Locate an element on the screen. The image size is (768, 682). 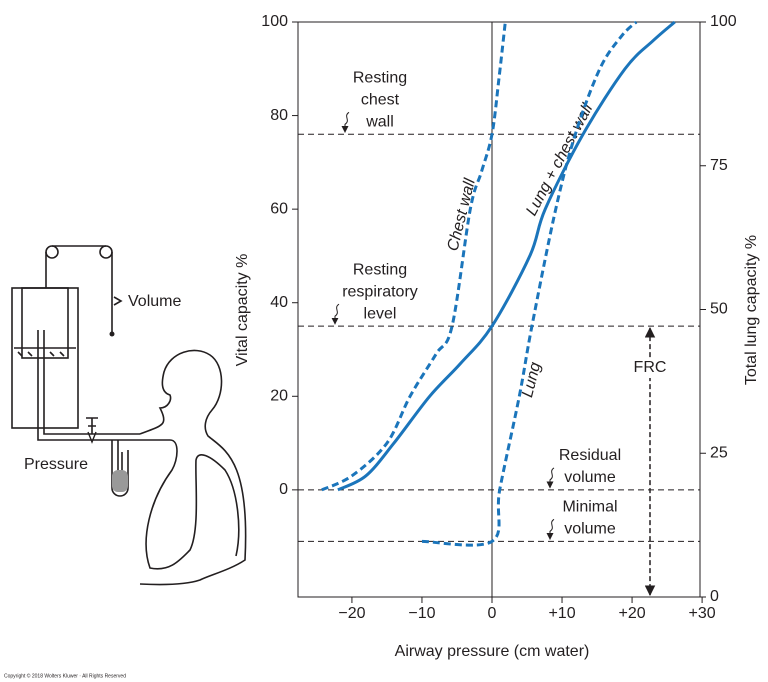
reference-label: chest is located at coordinates (380, 100).